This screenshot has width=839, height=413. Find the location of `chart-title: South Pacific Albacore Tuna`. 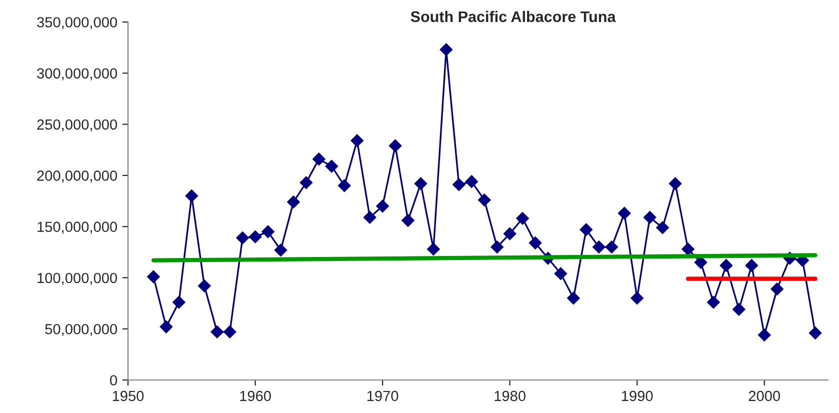

chart-title: South Pacific Albacore Tuna is located at coordinates (513, 16).